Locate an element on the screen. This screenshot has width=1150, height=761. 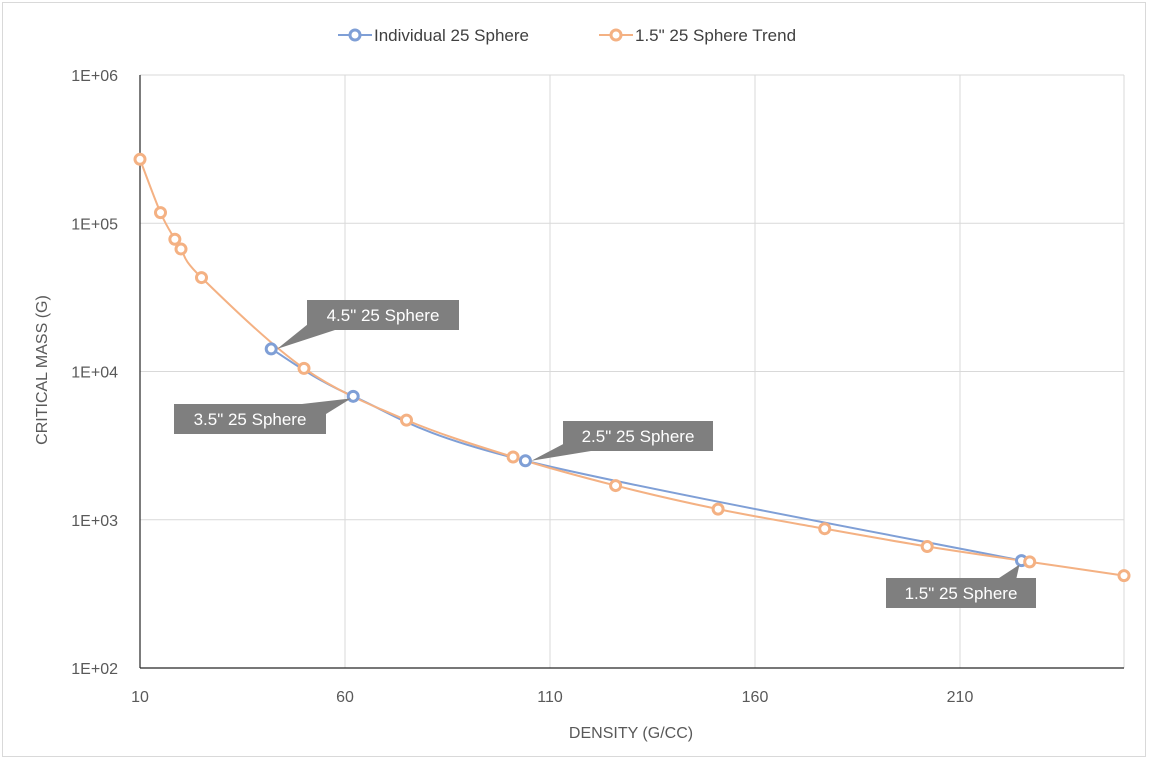
callout-text: 3.5" 25 Sphere is located at coordinates (250, 419).